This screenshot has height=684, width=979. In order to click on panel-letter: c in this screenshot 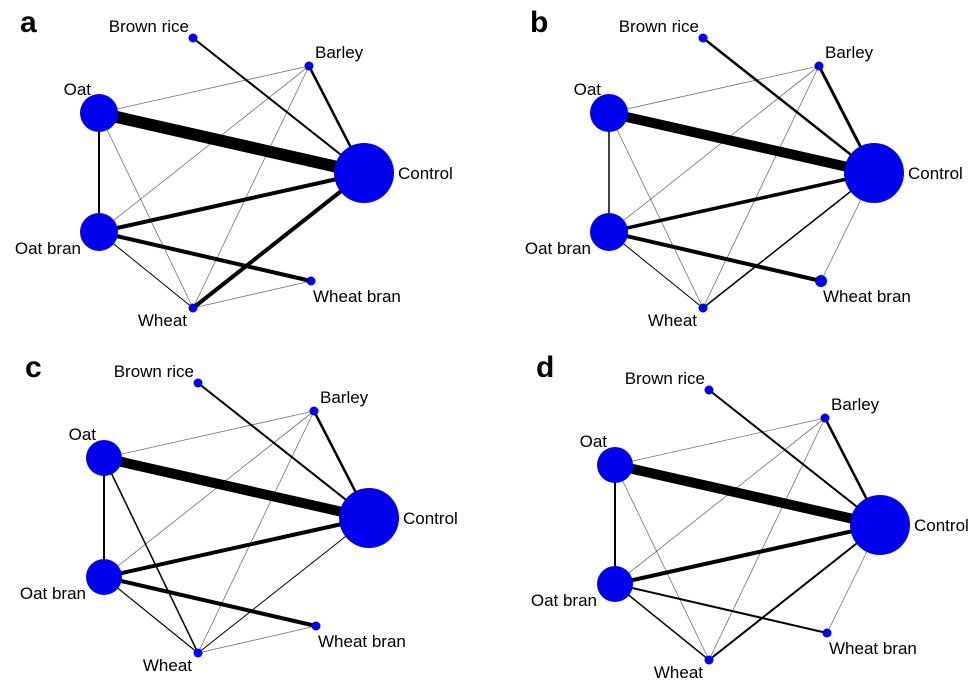, I will do `click(33, 367)`.